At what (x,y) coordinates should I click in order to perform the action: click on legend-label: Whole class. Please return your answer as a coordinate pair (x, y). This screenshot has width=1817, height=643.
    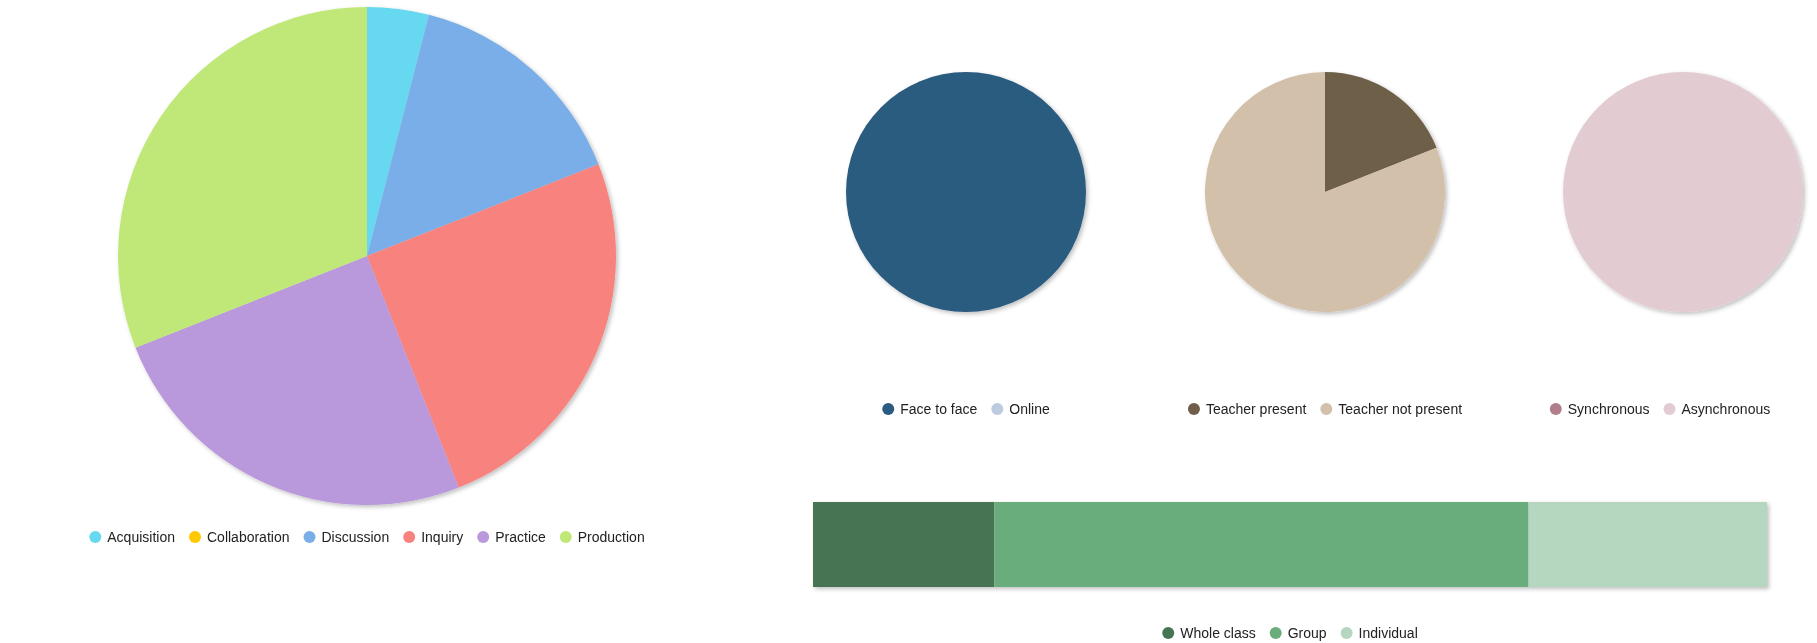
    Looking at the image, I should click on (1218, 632).